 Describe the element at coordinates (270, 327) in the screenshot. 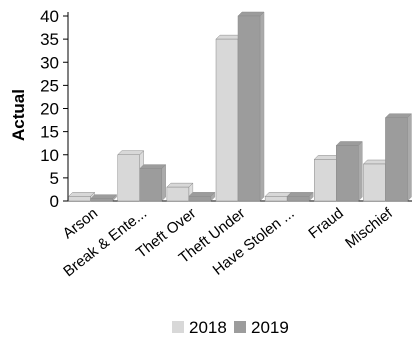

I see `legend-label-2019: 2019` at that location.